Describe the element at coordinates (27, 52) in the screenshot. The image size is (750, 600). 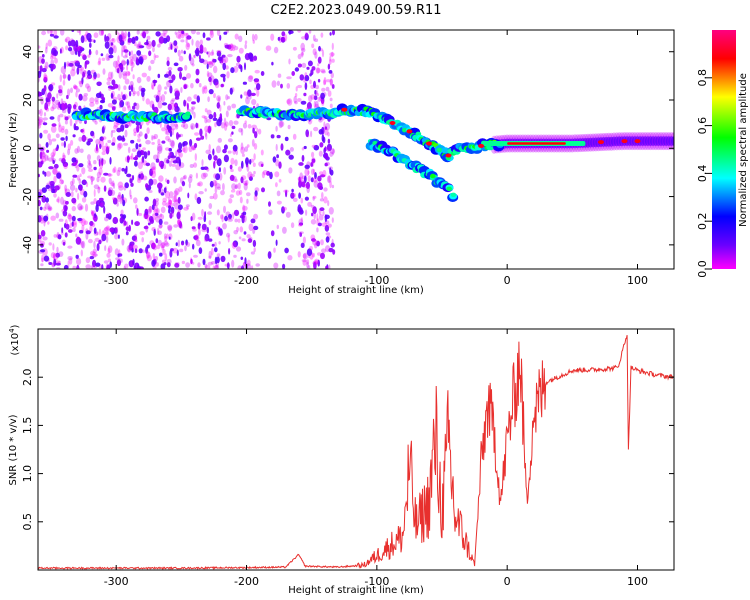
I see `y-tick-label: 40` at that location.